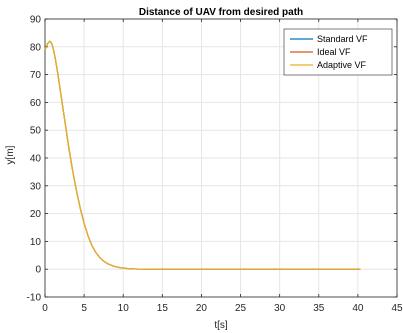  I want to click on x-tick-label: 20, so click(202, 308).